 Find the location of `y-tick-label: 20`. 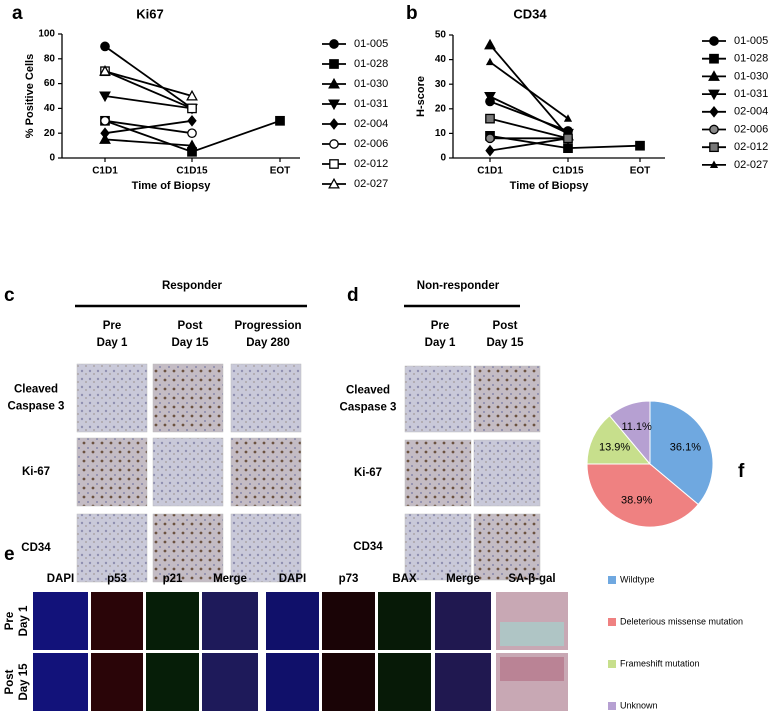

y-tick-label: 20 is located at coordinates (50, 133).